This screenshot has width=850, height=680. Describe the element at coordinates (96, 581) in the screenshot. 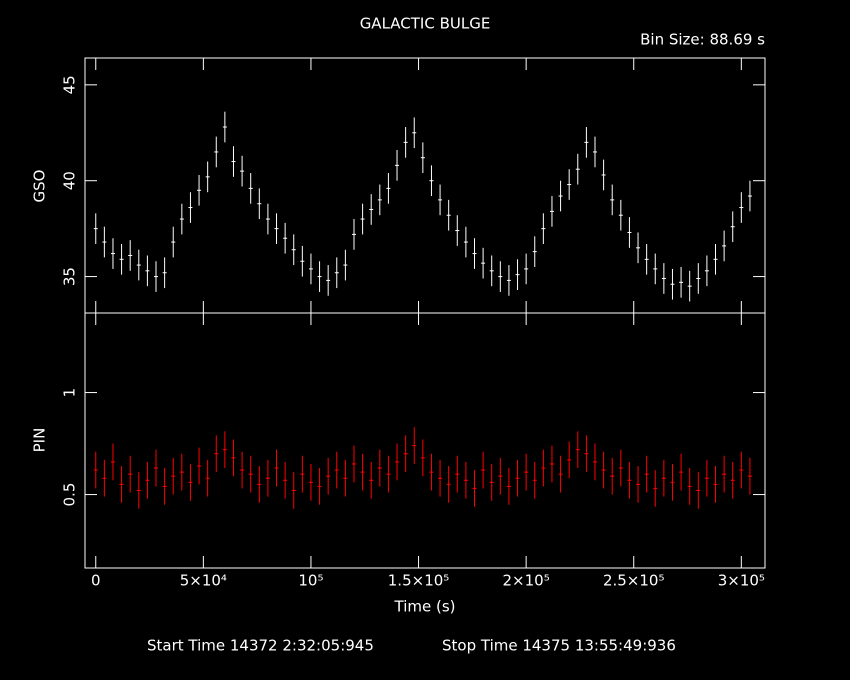

I see `x-tick-label: 0` at that location.